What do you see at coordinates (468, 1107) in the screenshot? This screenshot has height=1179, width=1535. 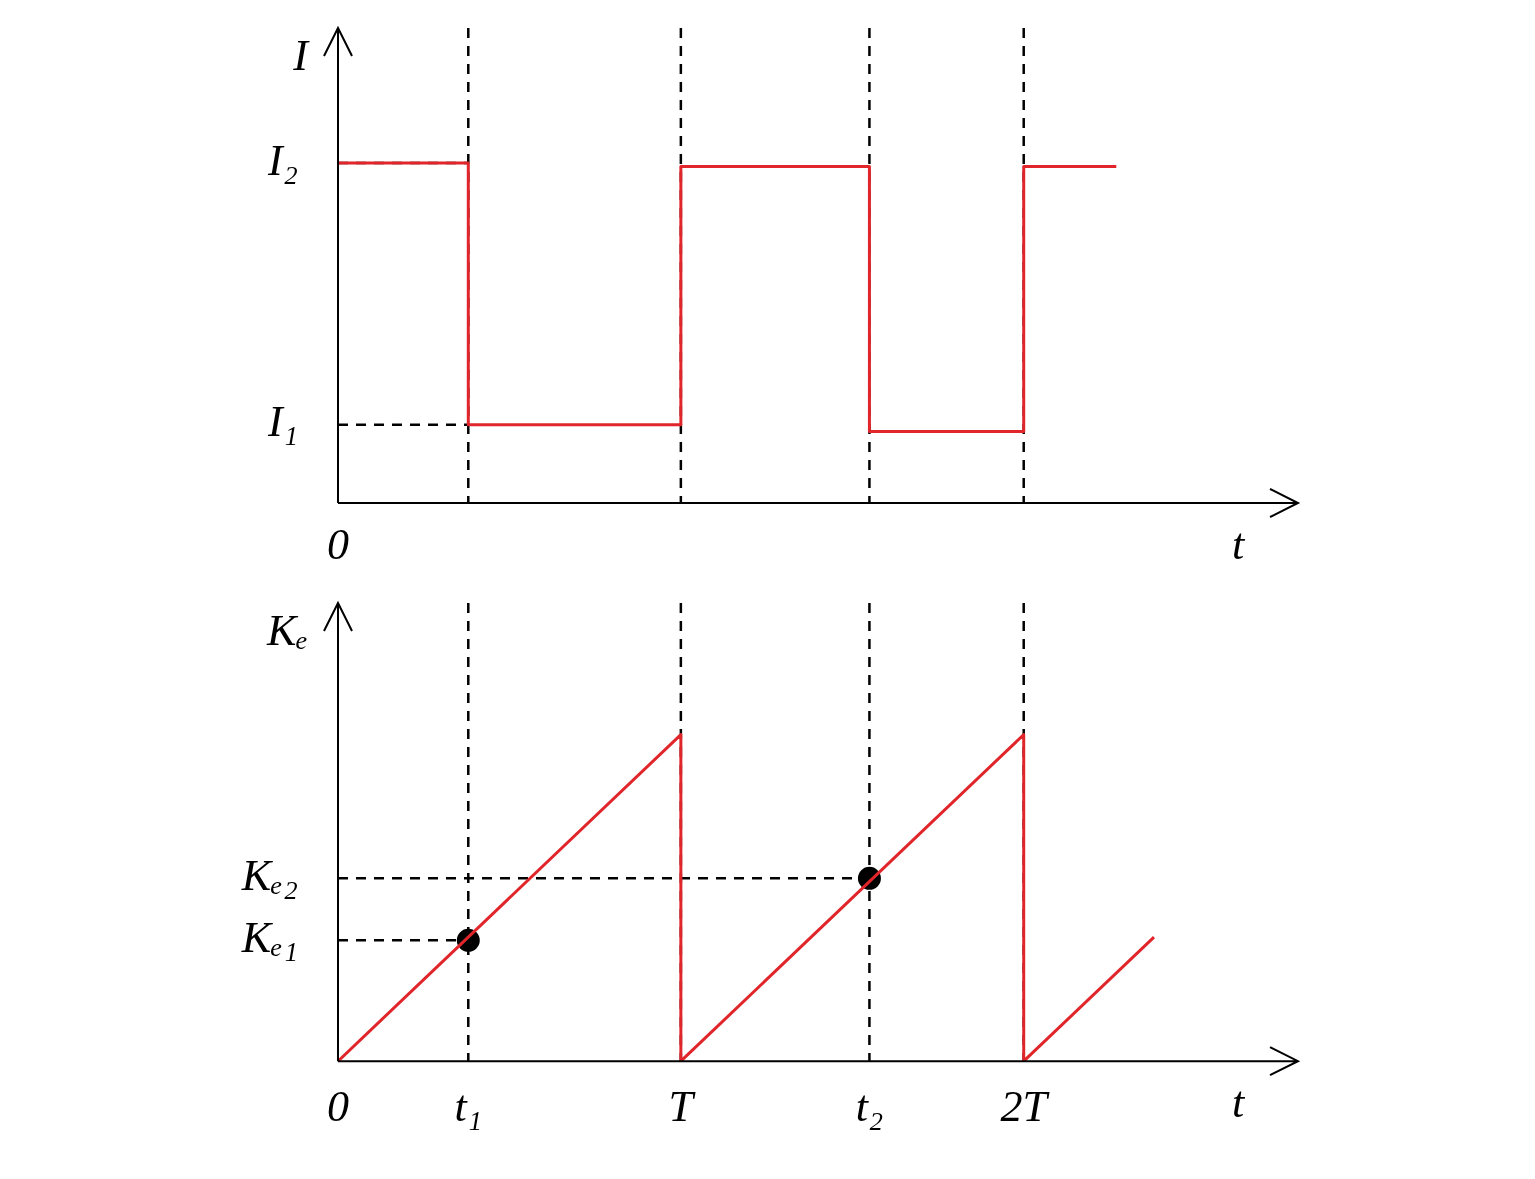 I see `x-tick-label: t₁` at bounding box center [468, 1107].